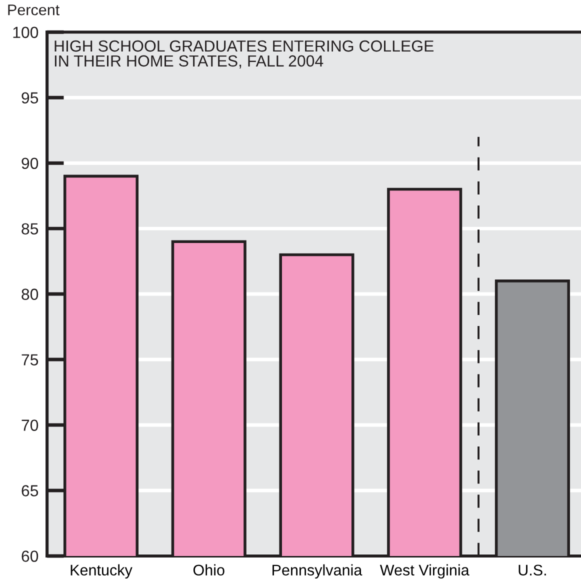 Image resolution: width=581 pixels, height=584 pixels. I want to click on y-tick-label: 75, so click(30, 360).